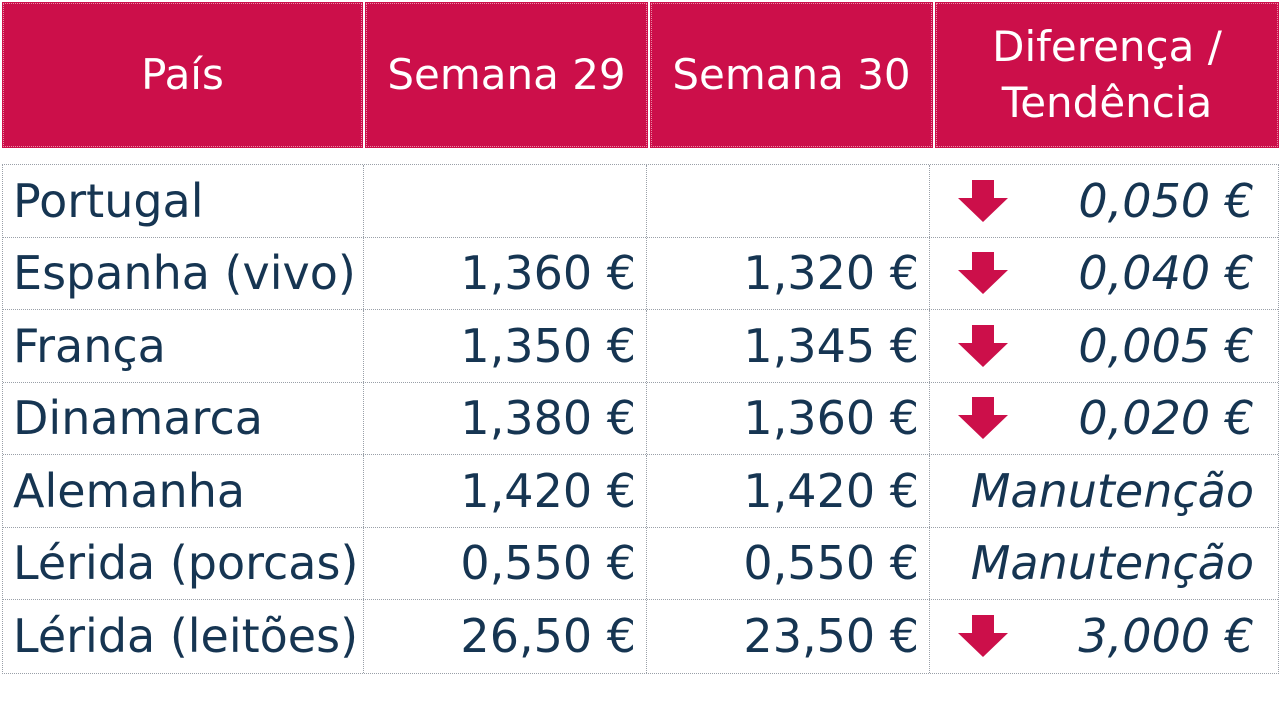 This screenshot has width=1280, height=720. I want to click on difference-cell: 0,050 €, so click(1103, 201).